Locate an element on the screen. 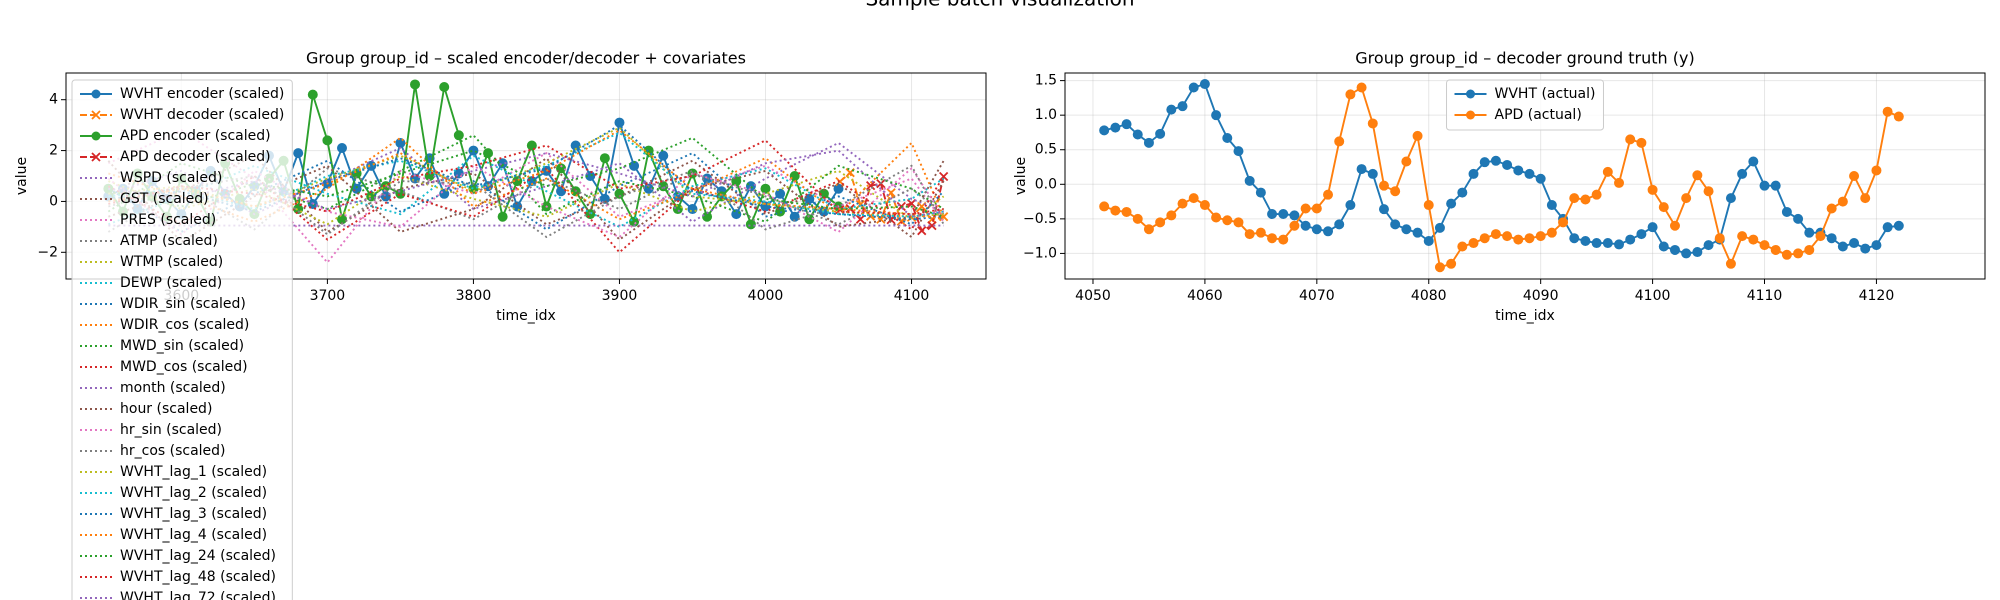 This screenshot has width=2000, height=600. legend-label: MWD_sin (scaled) is located at coordinates (182, 346).